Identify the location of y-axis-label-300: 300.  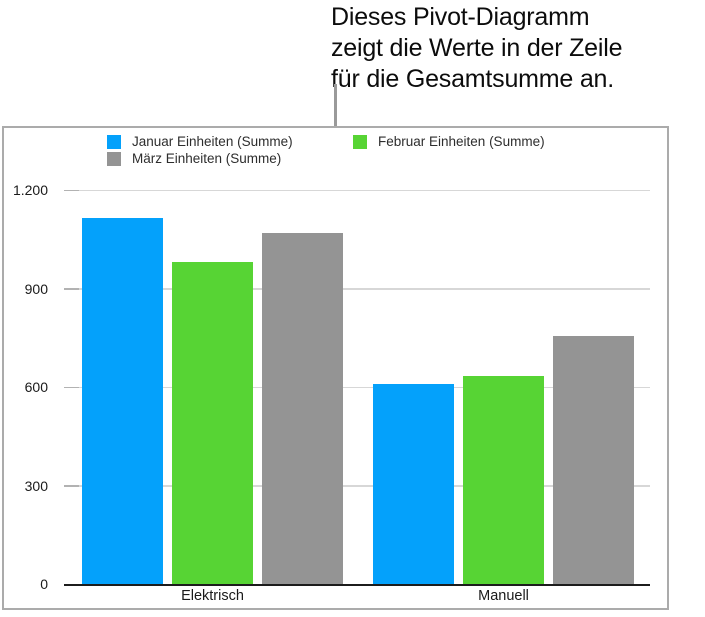
(36, 485).